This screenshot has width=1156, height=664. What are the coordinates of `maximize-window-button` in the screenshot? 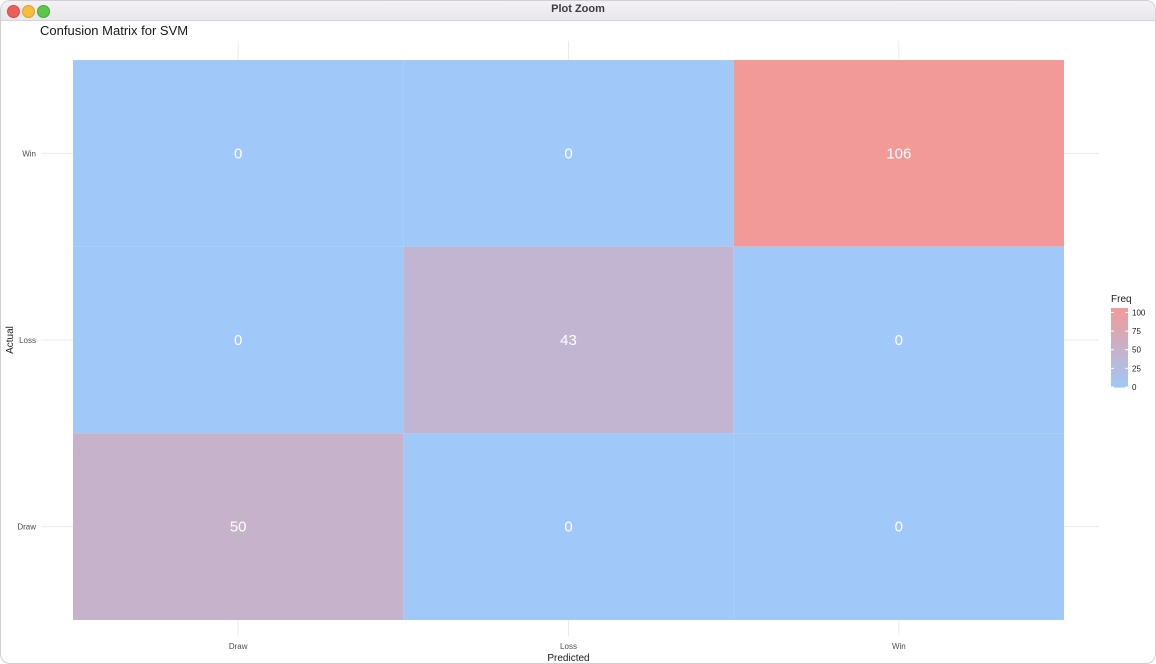 It's located at (43, 11).